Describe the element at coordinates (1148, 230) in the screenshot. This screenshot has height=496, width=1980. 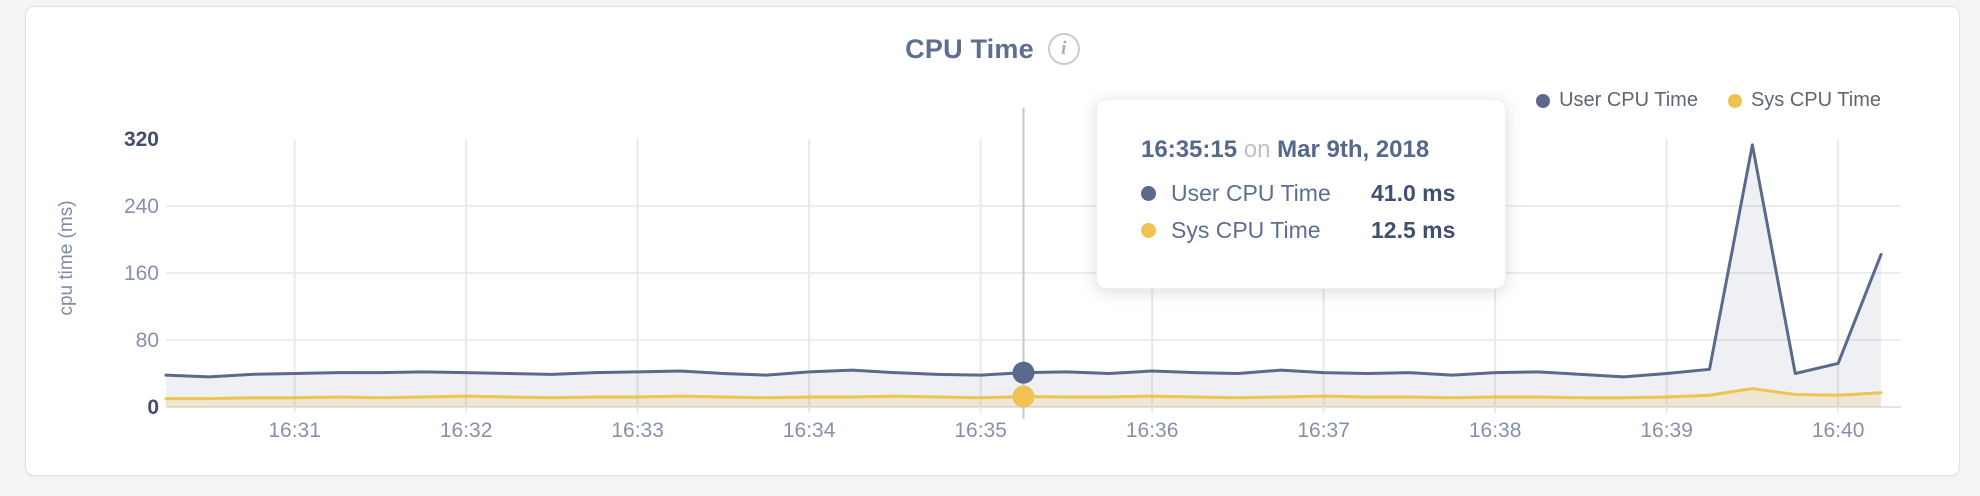
I see `tooltip-swatch-sys-icon` at that location.